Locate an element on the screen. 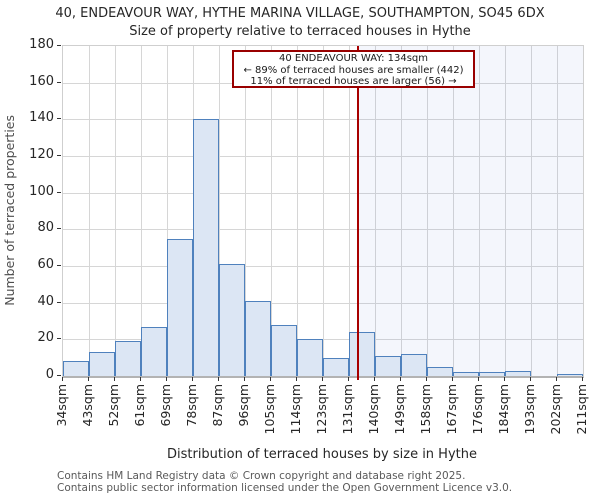 Image resolution: width=600 pixels, height=500 pixels. x-tick-label: 149sqm is located at coordinates (399, 409).